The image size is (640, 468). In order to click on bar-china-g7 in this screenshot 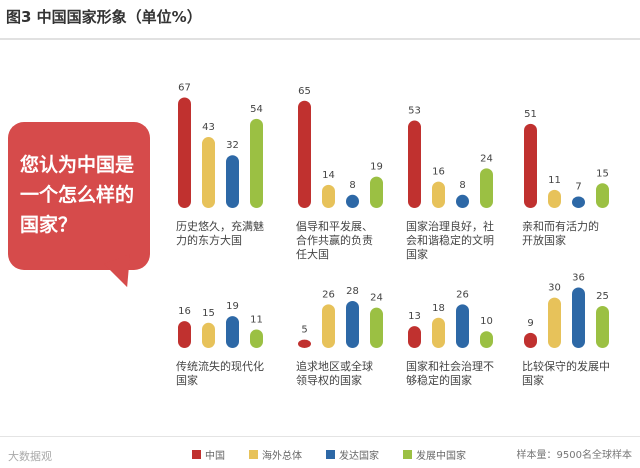, I will do `click(414, 337)`.